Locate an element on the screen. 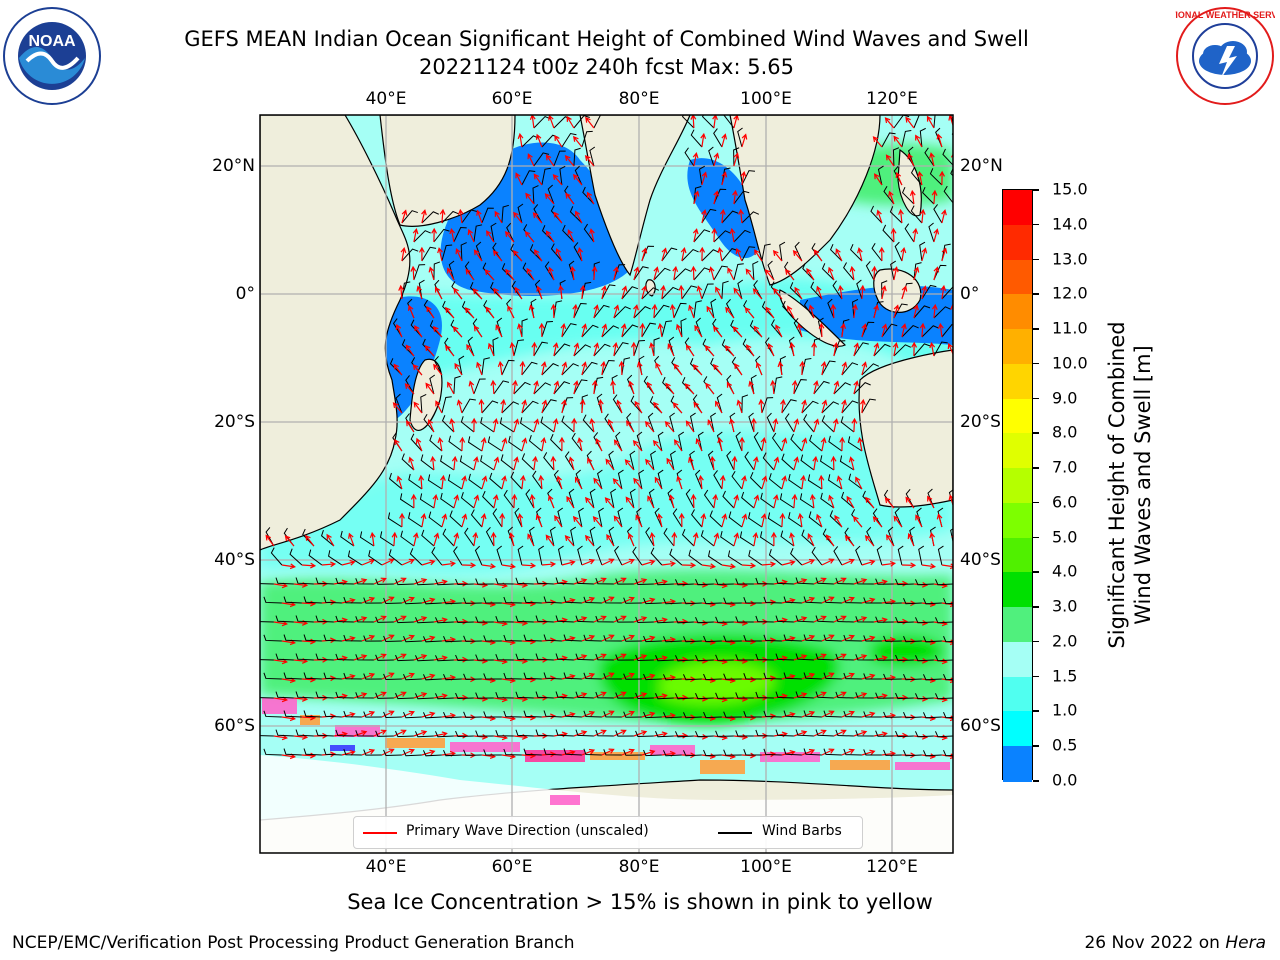  wave-band-4-5m-east is located at coordinates (907, 651).